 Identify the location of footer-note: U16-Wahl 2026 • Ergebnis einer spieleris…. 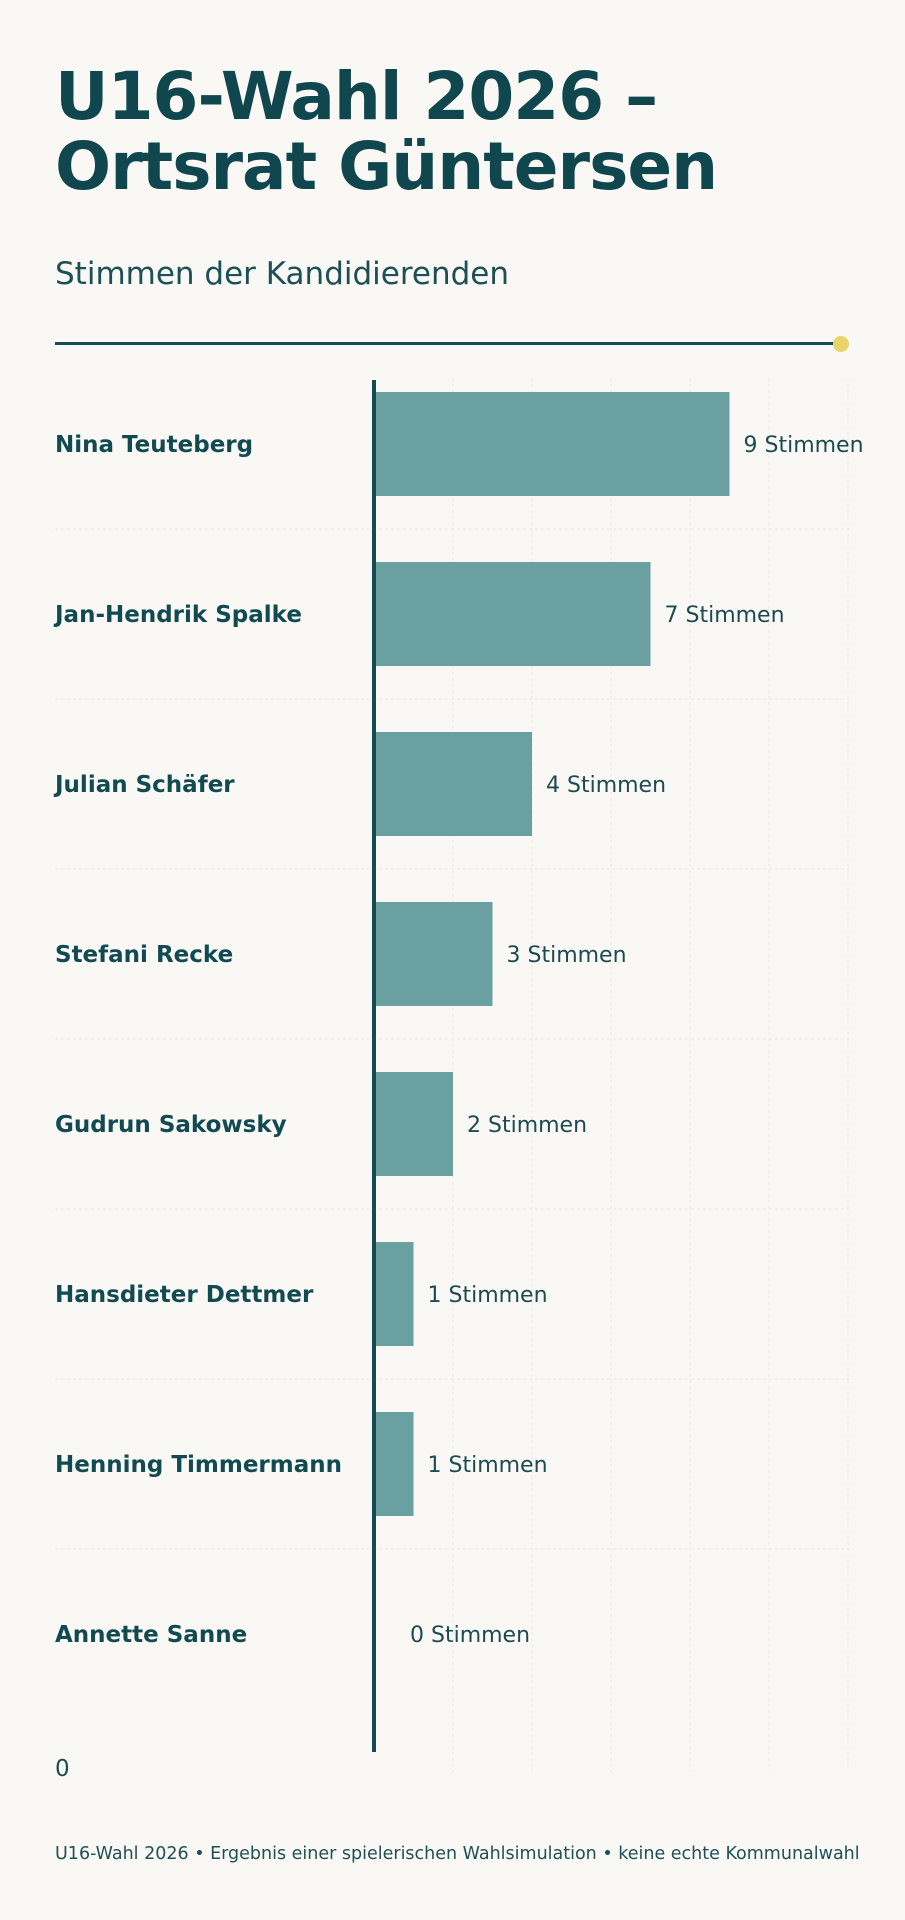
(457, 1854).